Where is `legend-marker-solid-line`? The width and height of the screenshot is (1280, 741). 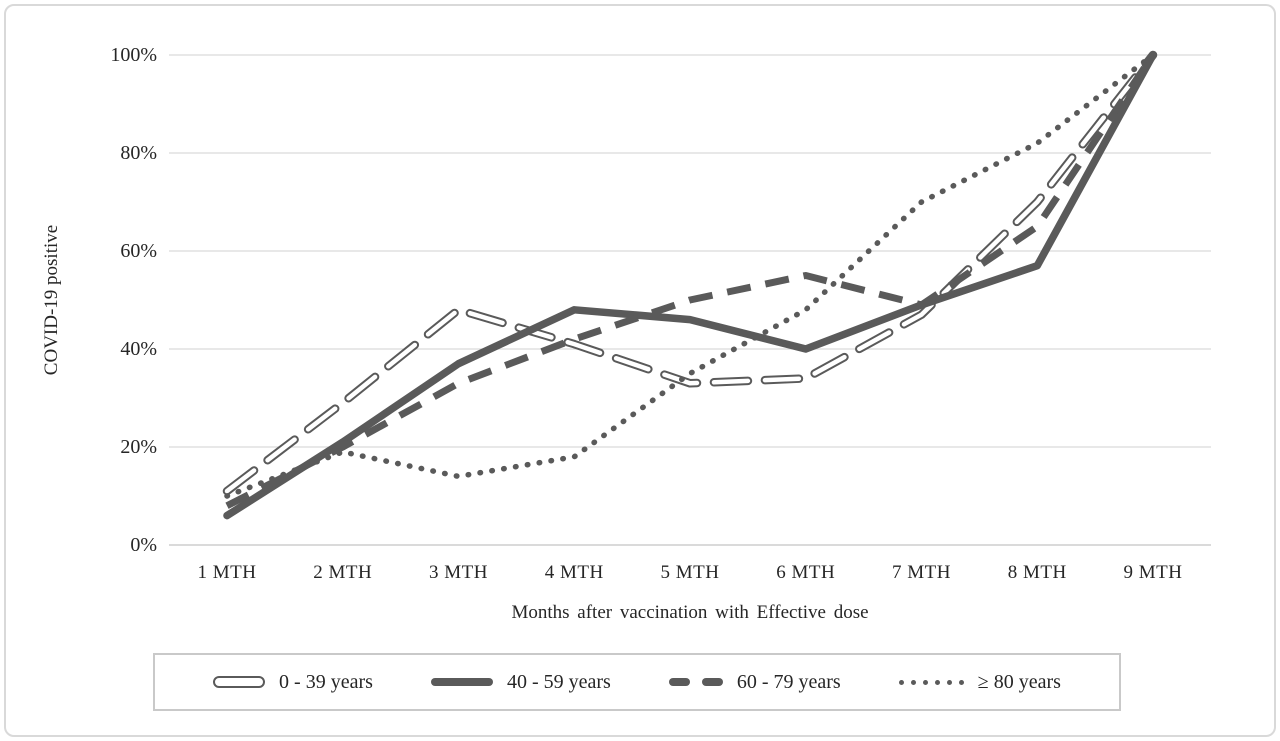 legend-marker-solid-line is located at coordinates (461, 682).